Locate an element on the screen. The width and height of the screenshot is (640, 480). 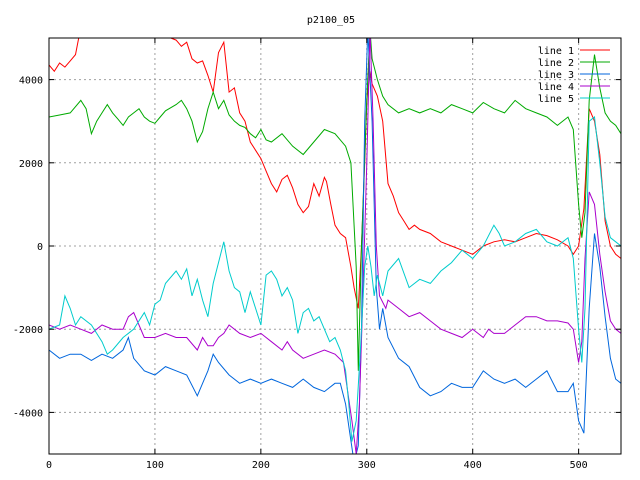
x-tick-label: 200 is located at coordinates (261, 465).